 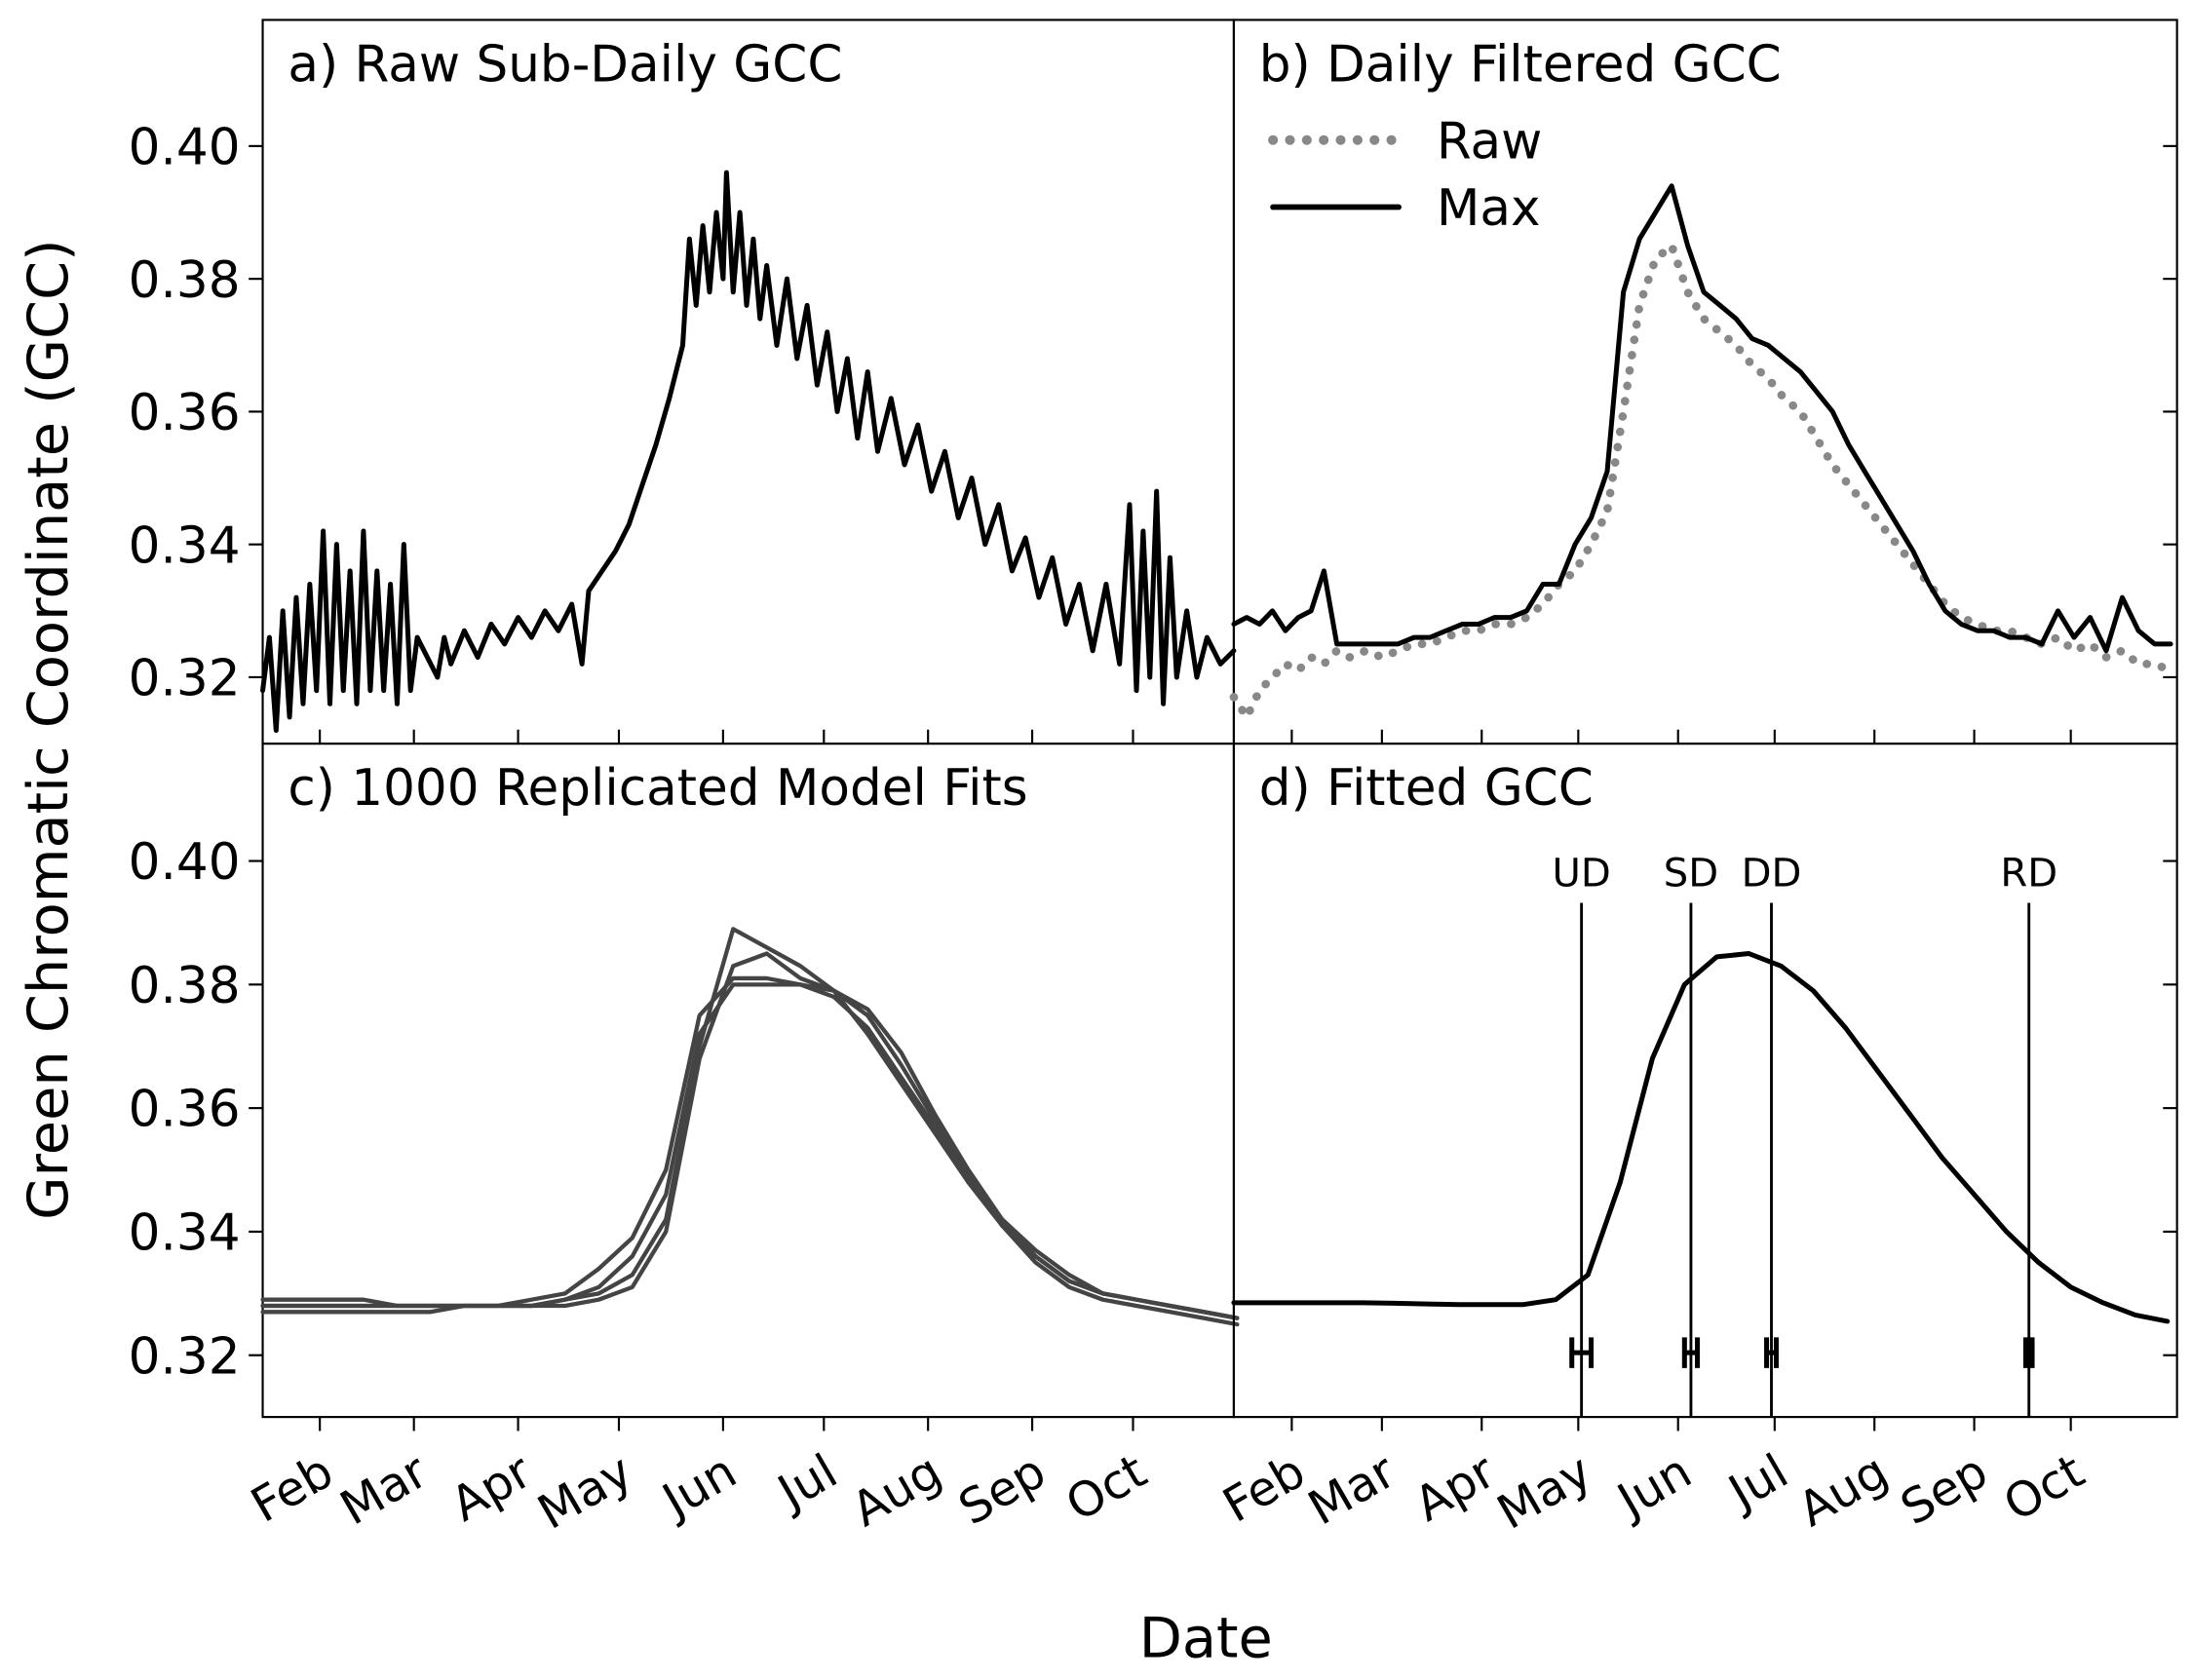 What do you see at coordinates (1520, 65) in the screenshot?
I see `panel-title: b) Daily Filtered GCC` at bounding box center [1520, 65].